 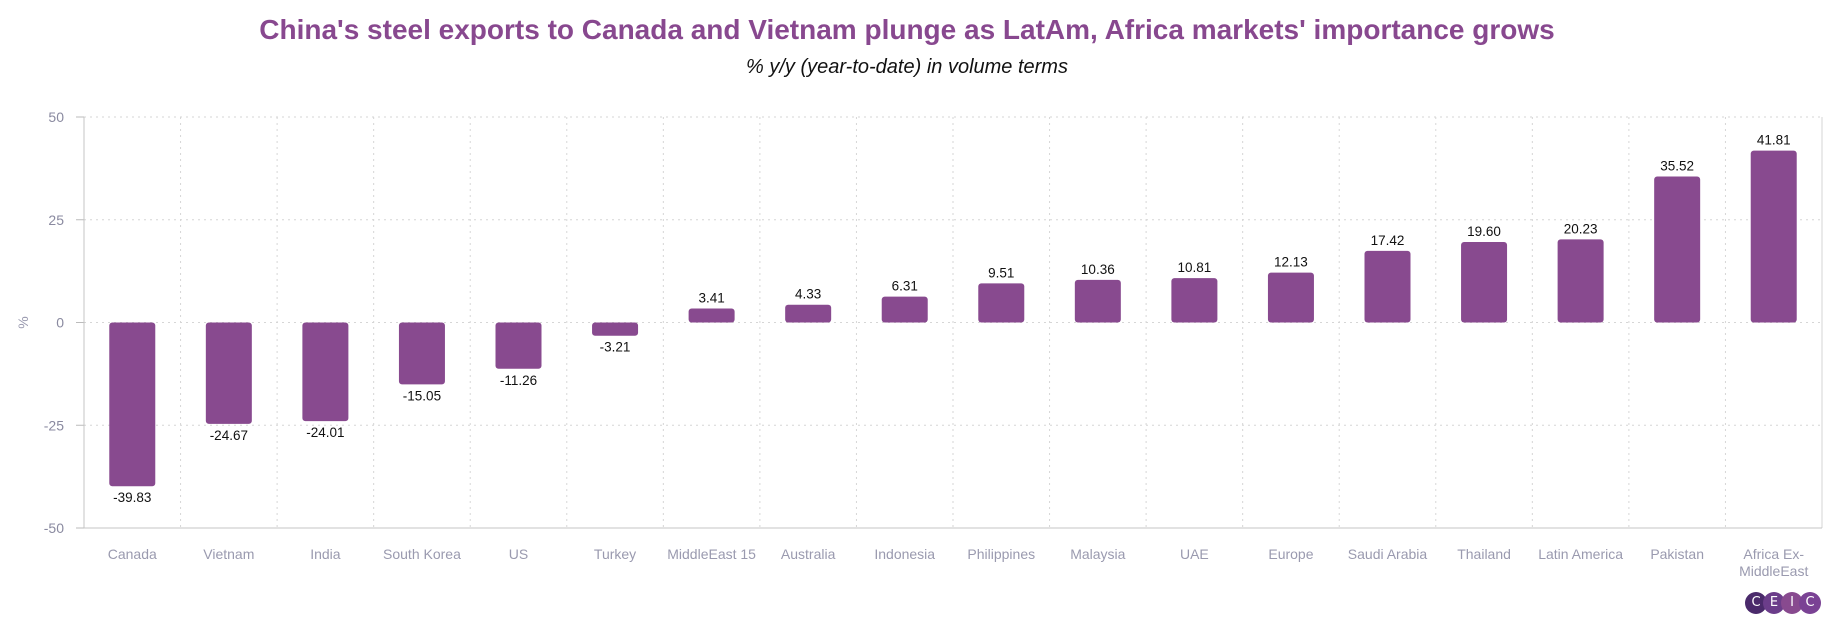 I want to click on data-label: 41.81, so click(x=1774, y=140).